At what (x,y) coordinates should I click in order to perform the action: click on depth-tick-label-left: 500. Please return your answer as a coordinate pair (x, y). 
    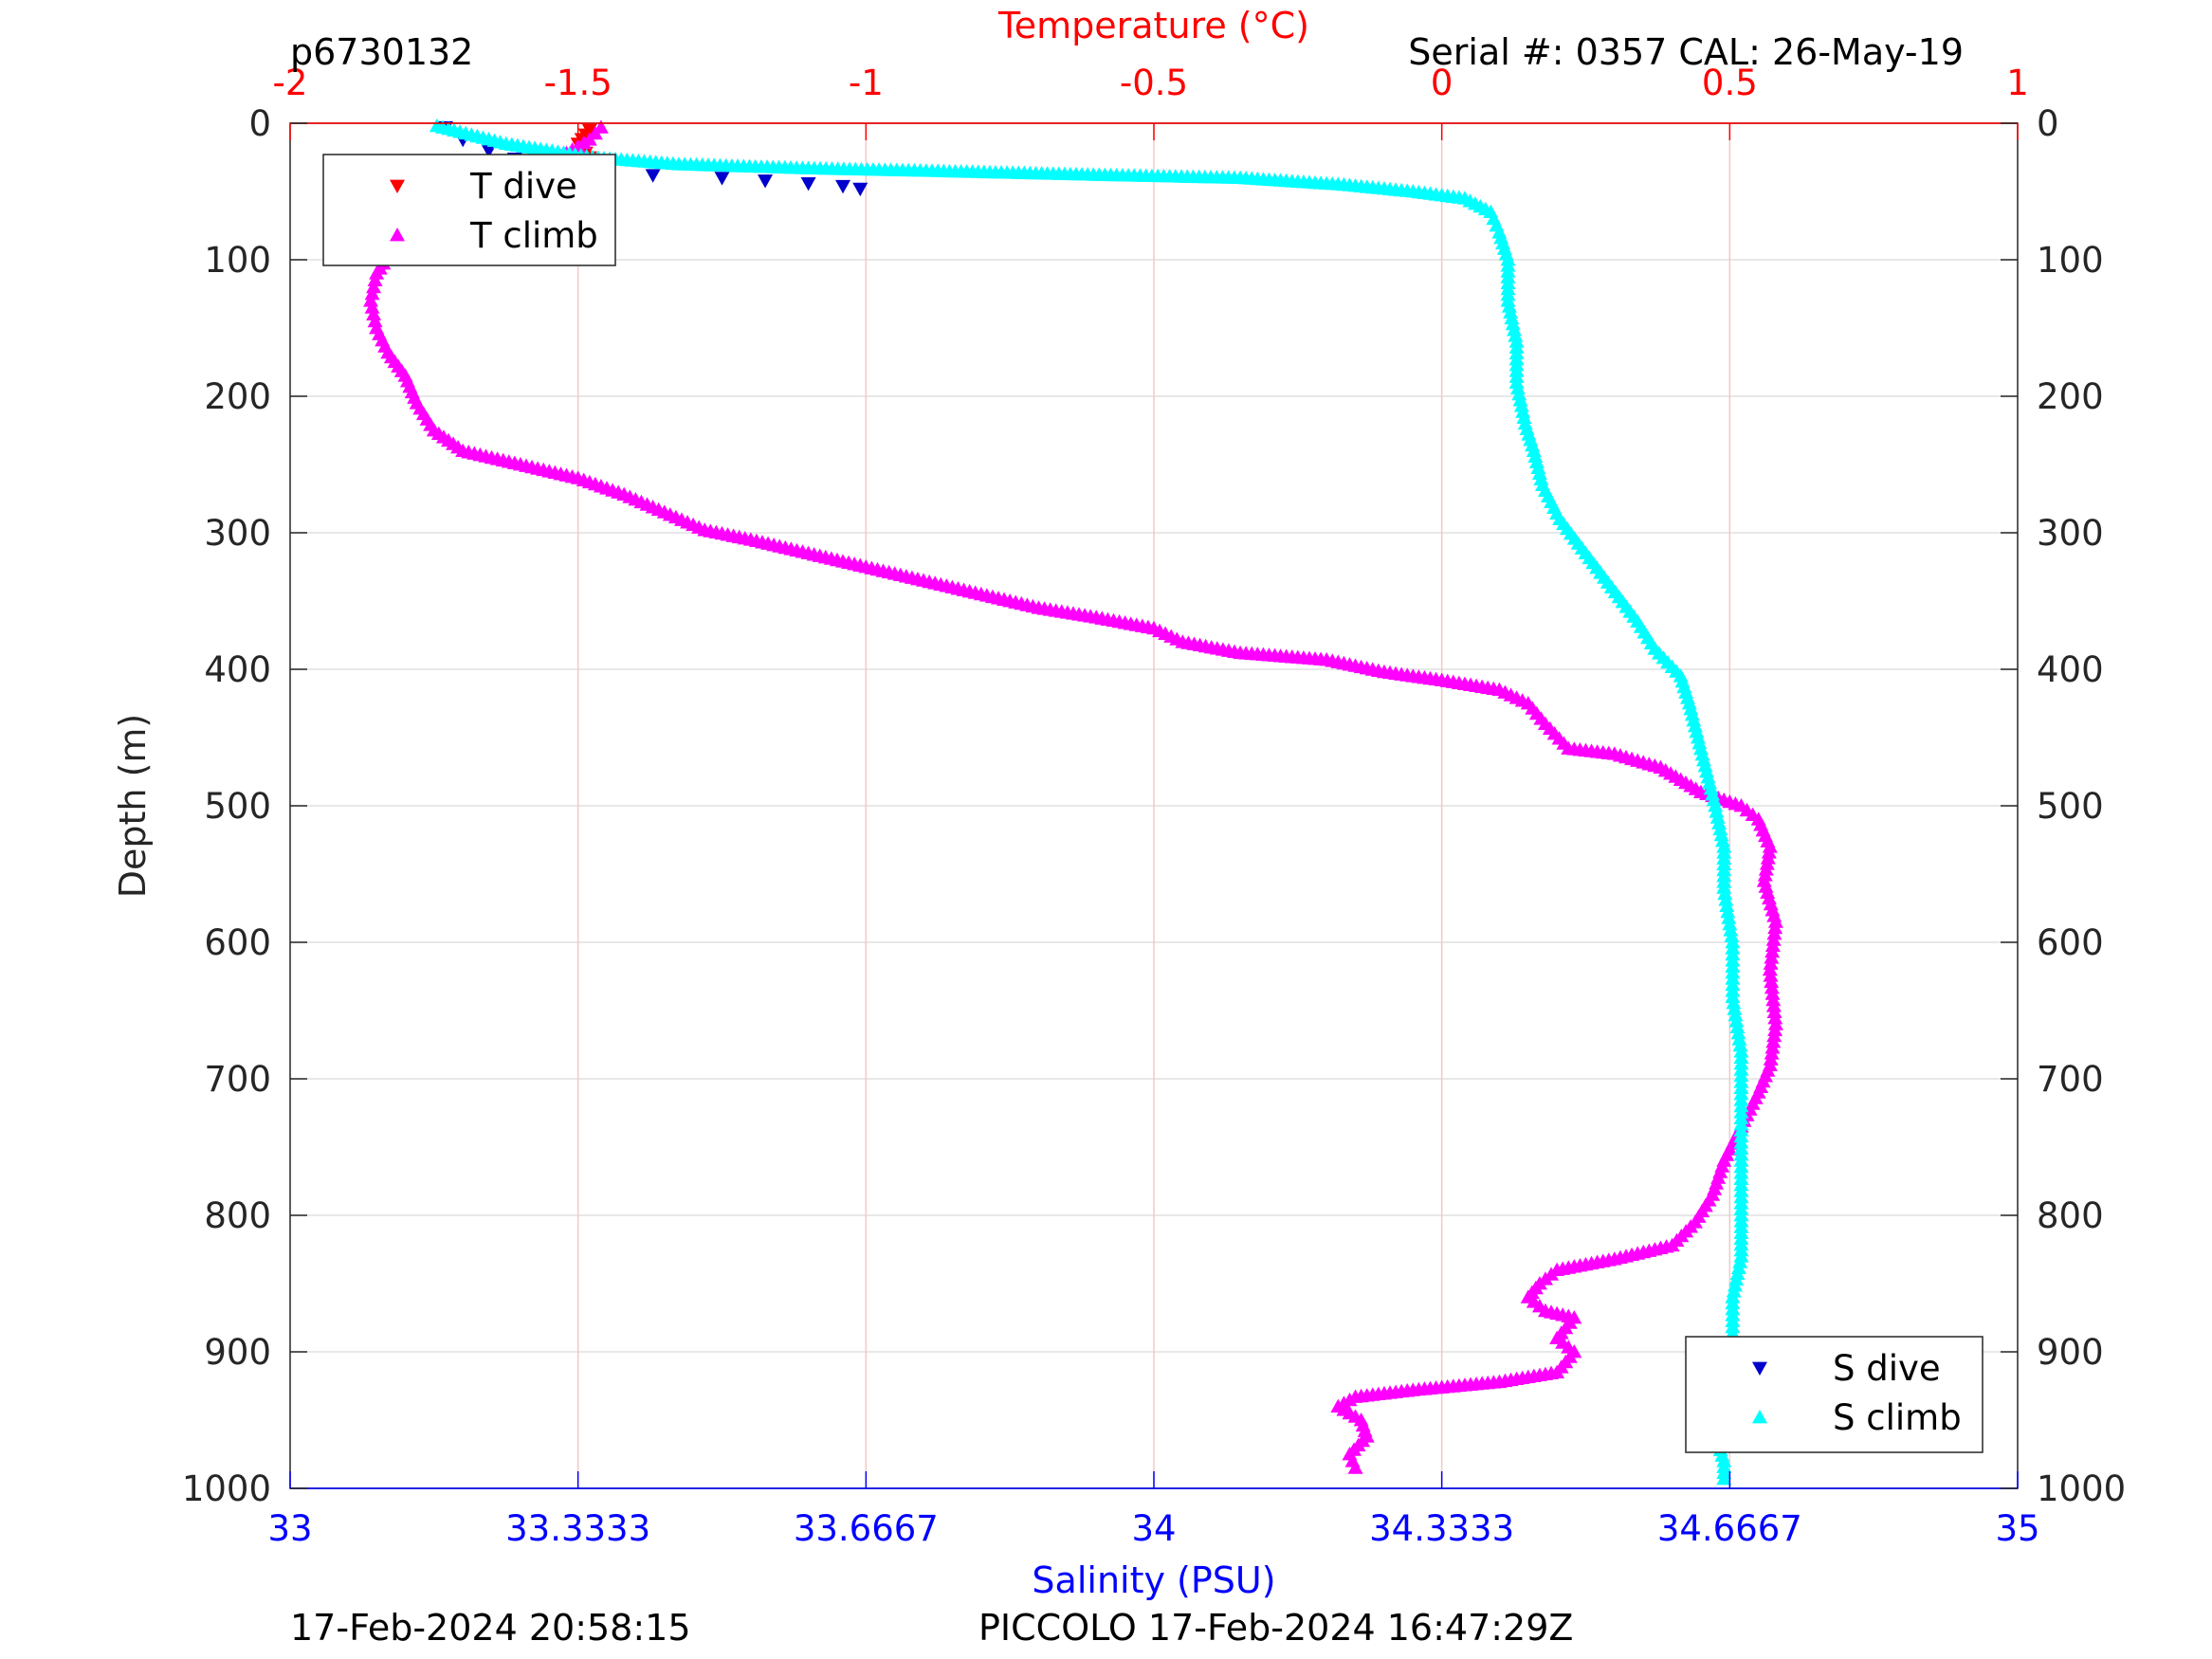
    Looking at the image, I should click on (237, 806).